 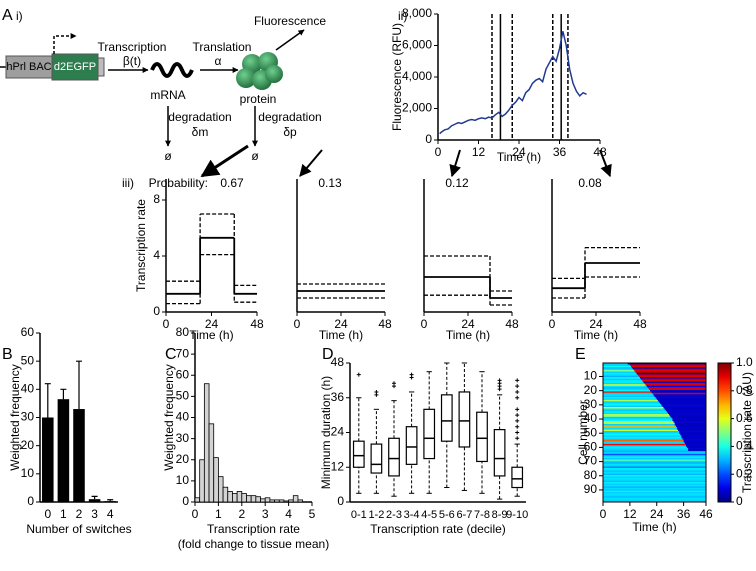 I want to click on colorbar-label: Transcription rate (AU), so click(x=747, y=432).